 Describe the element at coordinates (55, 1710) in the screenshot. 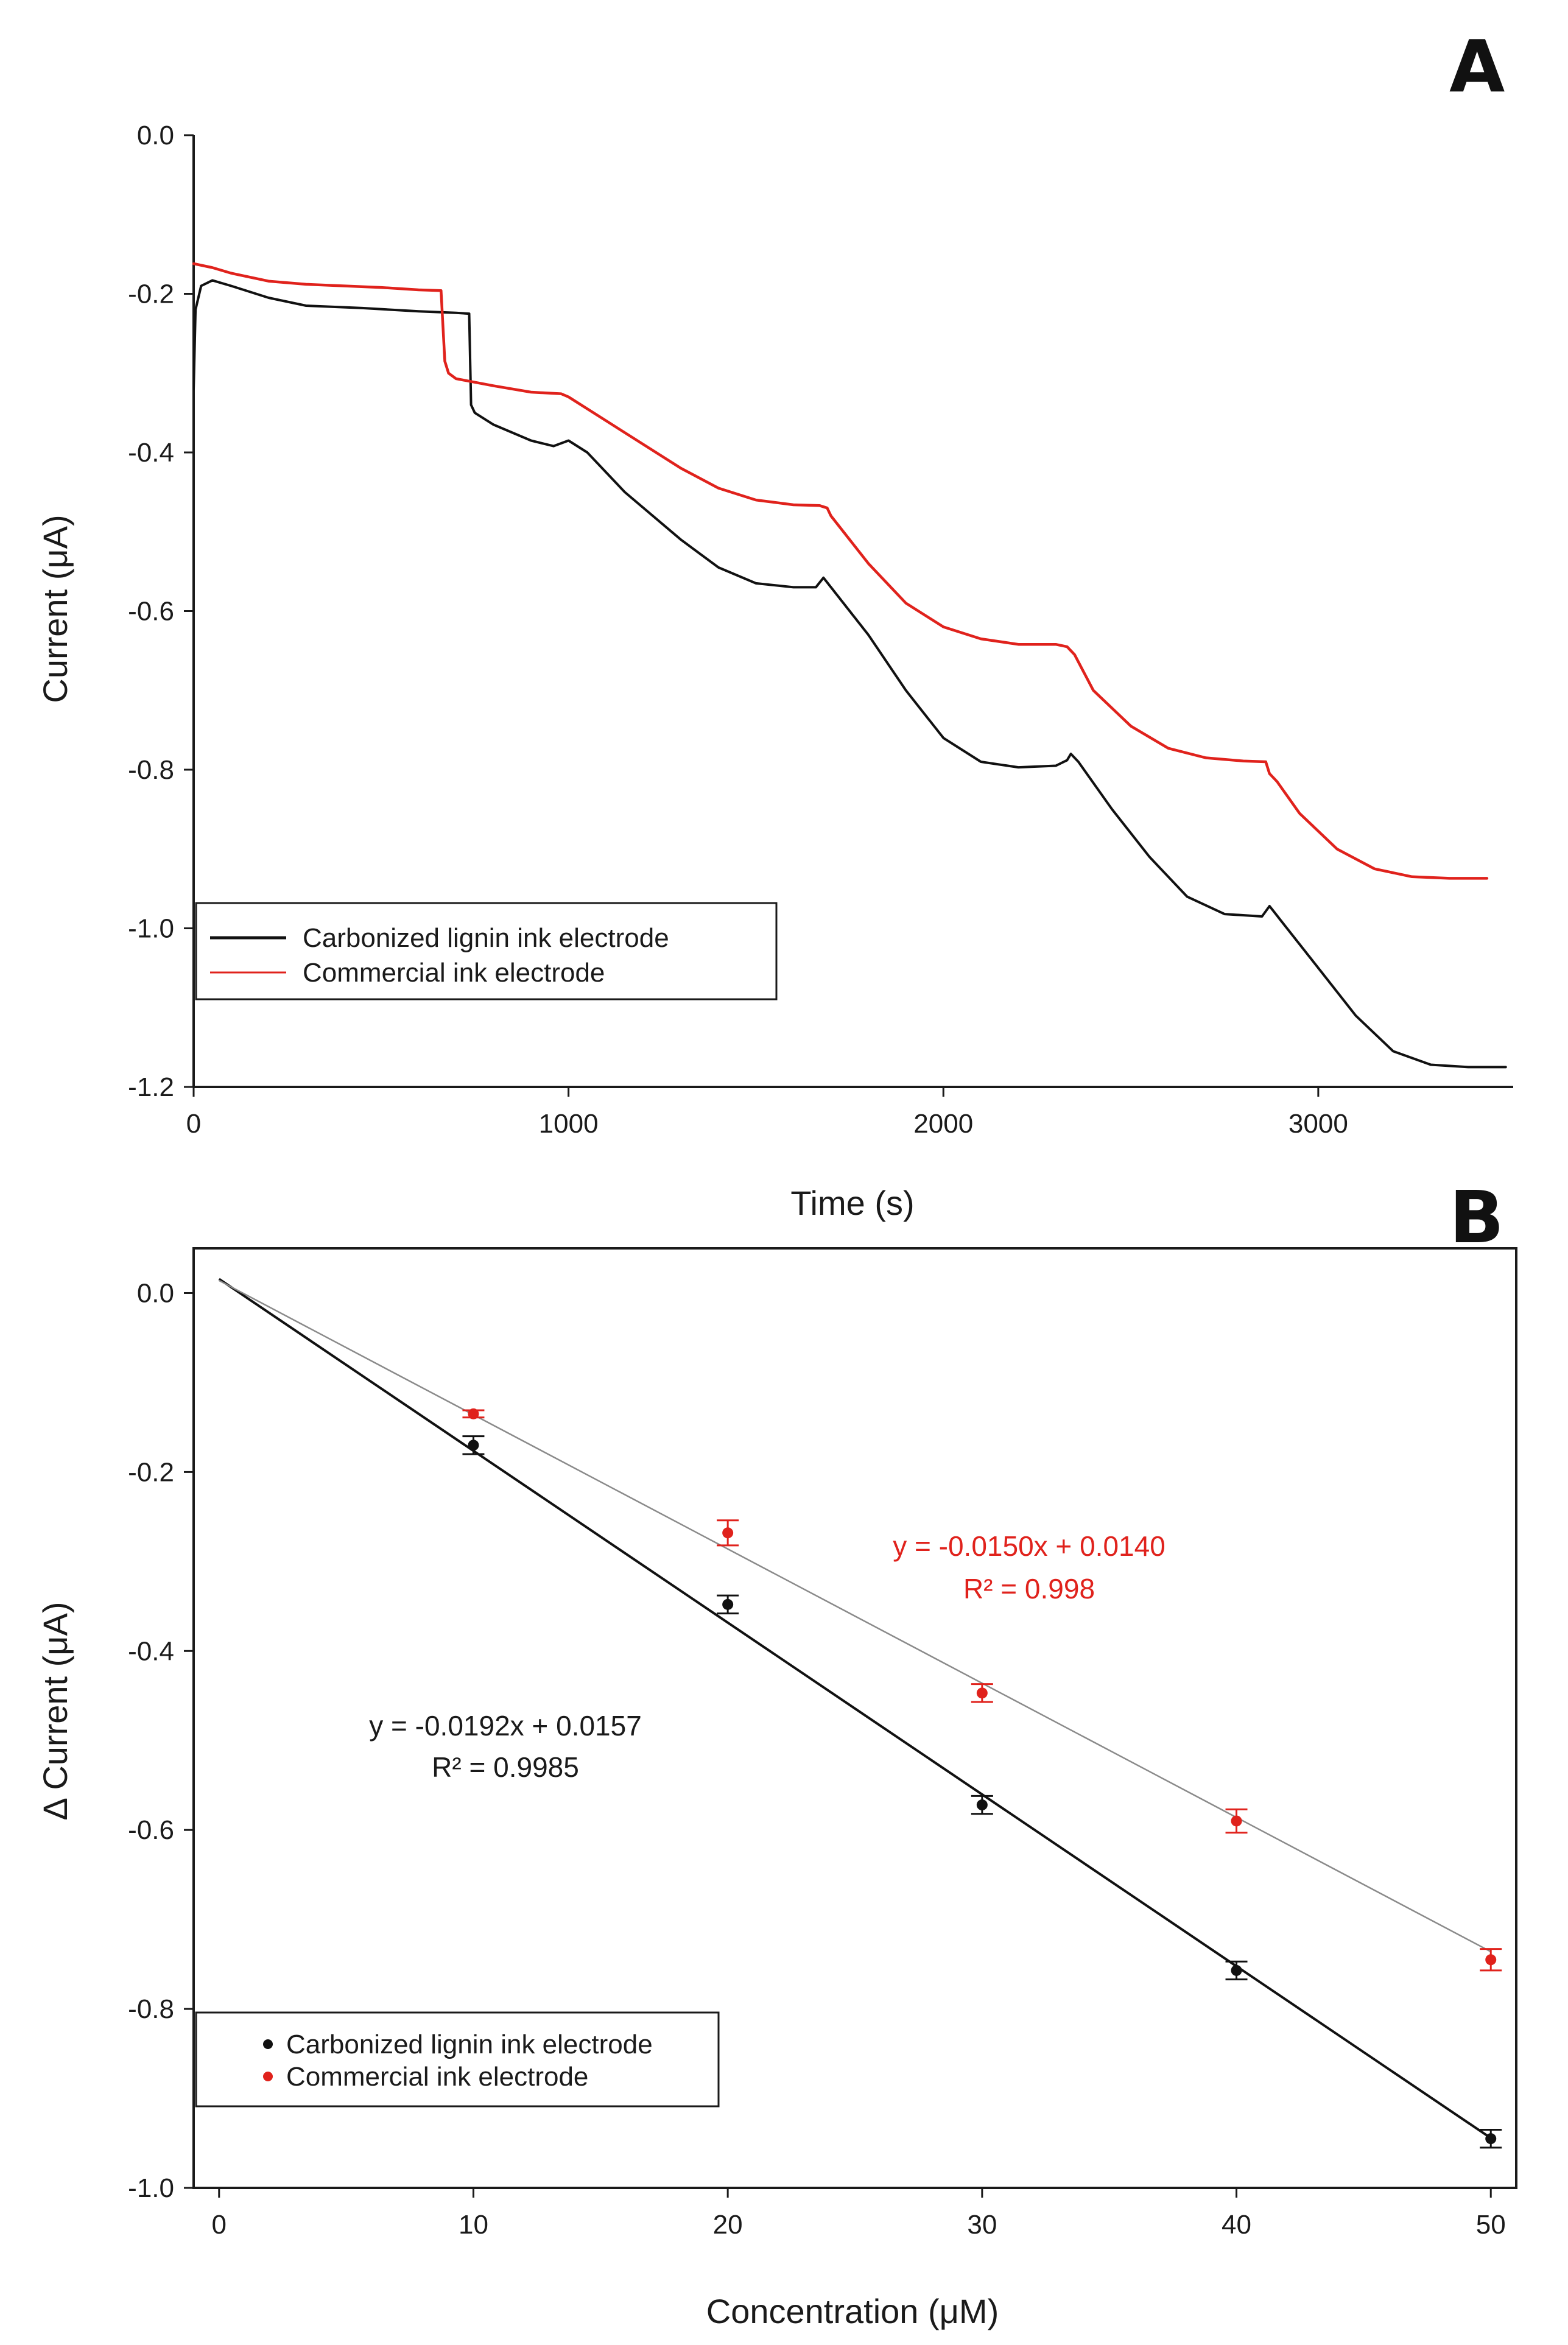

I see `panel-b-y-axis-label: Δ Current (μA)` at that location.